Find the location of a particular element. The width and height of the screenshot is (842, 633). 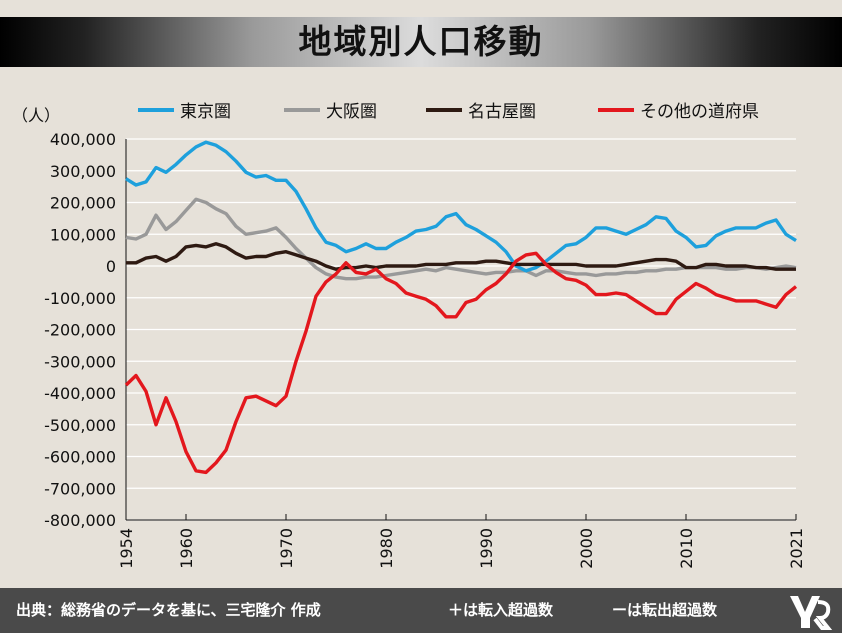

title-band is located at coordinates (421, 42).